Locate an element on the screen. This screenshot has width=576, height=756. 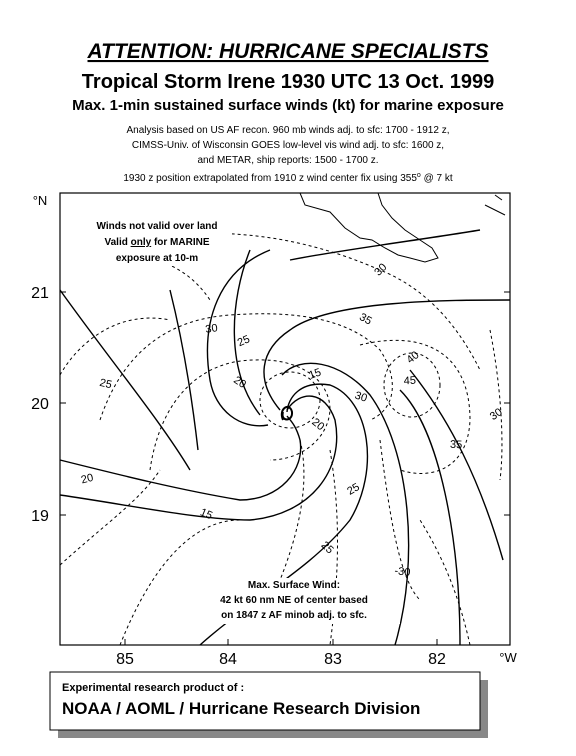
land-note: exposure at 10-m is located at coordinates (157, 258).